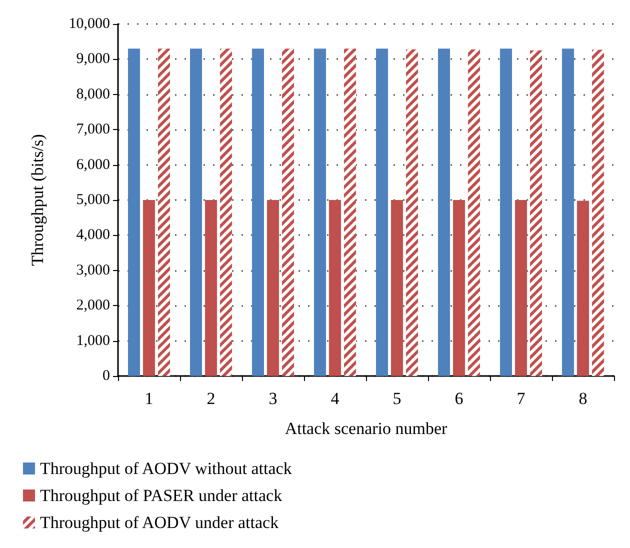  Describe the element at coordinates (166, 468) in the screenshot. I see `legend-label: Throughput of AODV without attack` at that location.